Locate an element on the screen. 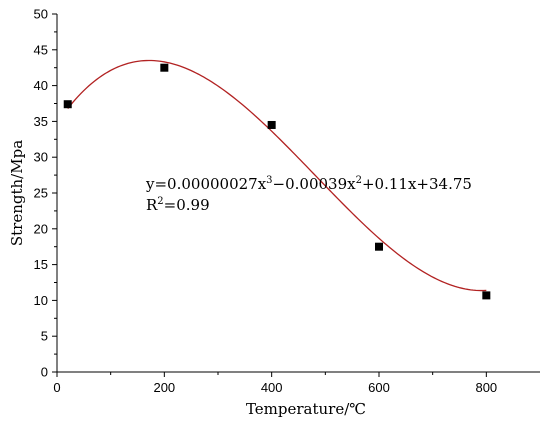  y-tick-label: 15 is located at coordinates (41, 264).